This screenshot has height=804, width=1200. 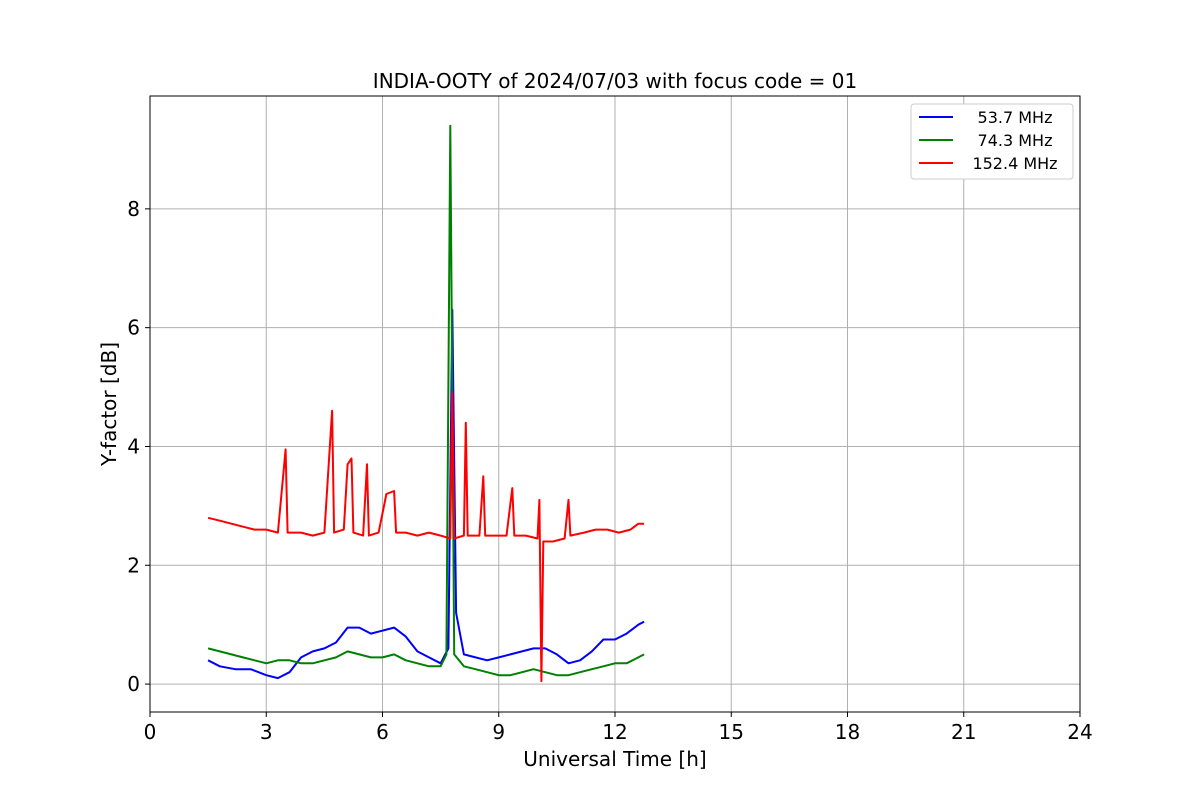 I want to click on y-axis-label: Y-factor [dB], so click(x=109, y=404).